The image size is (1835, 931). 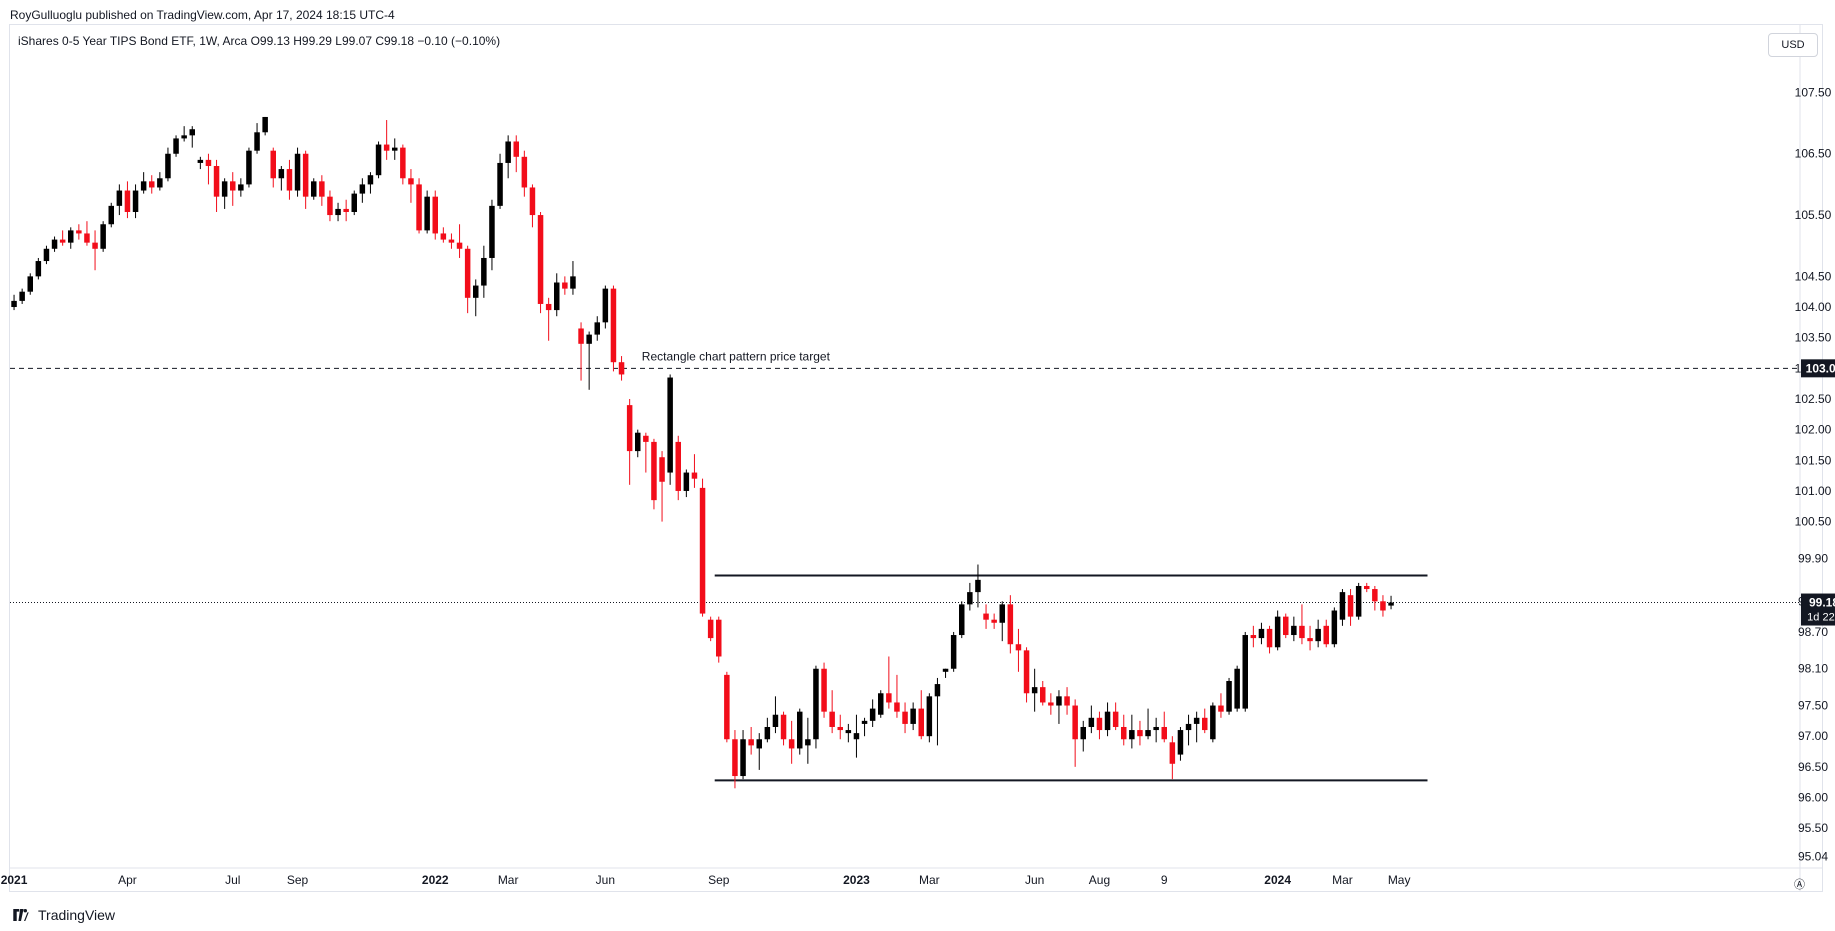 What do you see at coordinates (1099, 880) in the screenshot?
I see `time-tick-label: Aug` at bounding box center [1099, 880].